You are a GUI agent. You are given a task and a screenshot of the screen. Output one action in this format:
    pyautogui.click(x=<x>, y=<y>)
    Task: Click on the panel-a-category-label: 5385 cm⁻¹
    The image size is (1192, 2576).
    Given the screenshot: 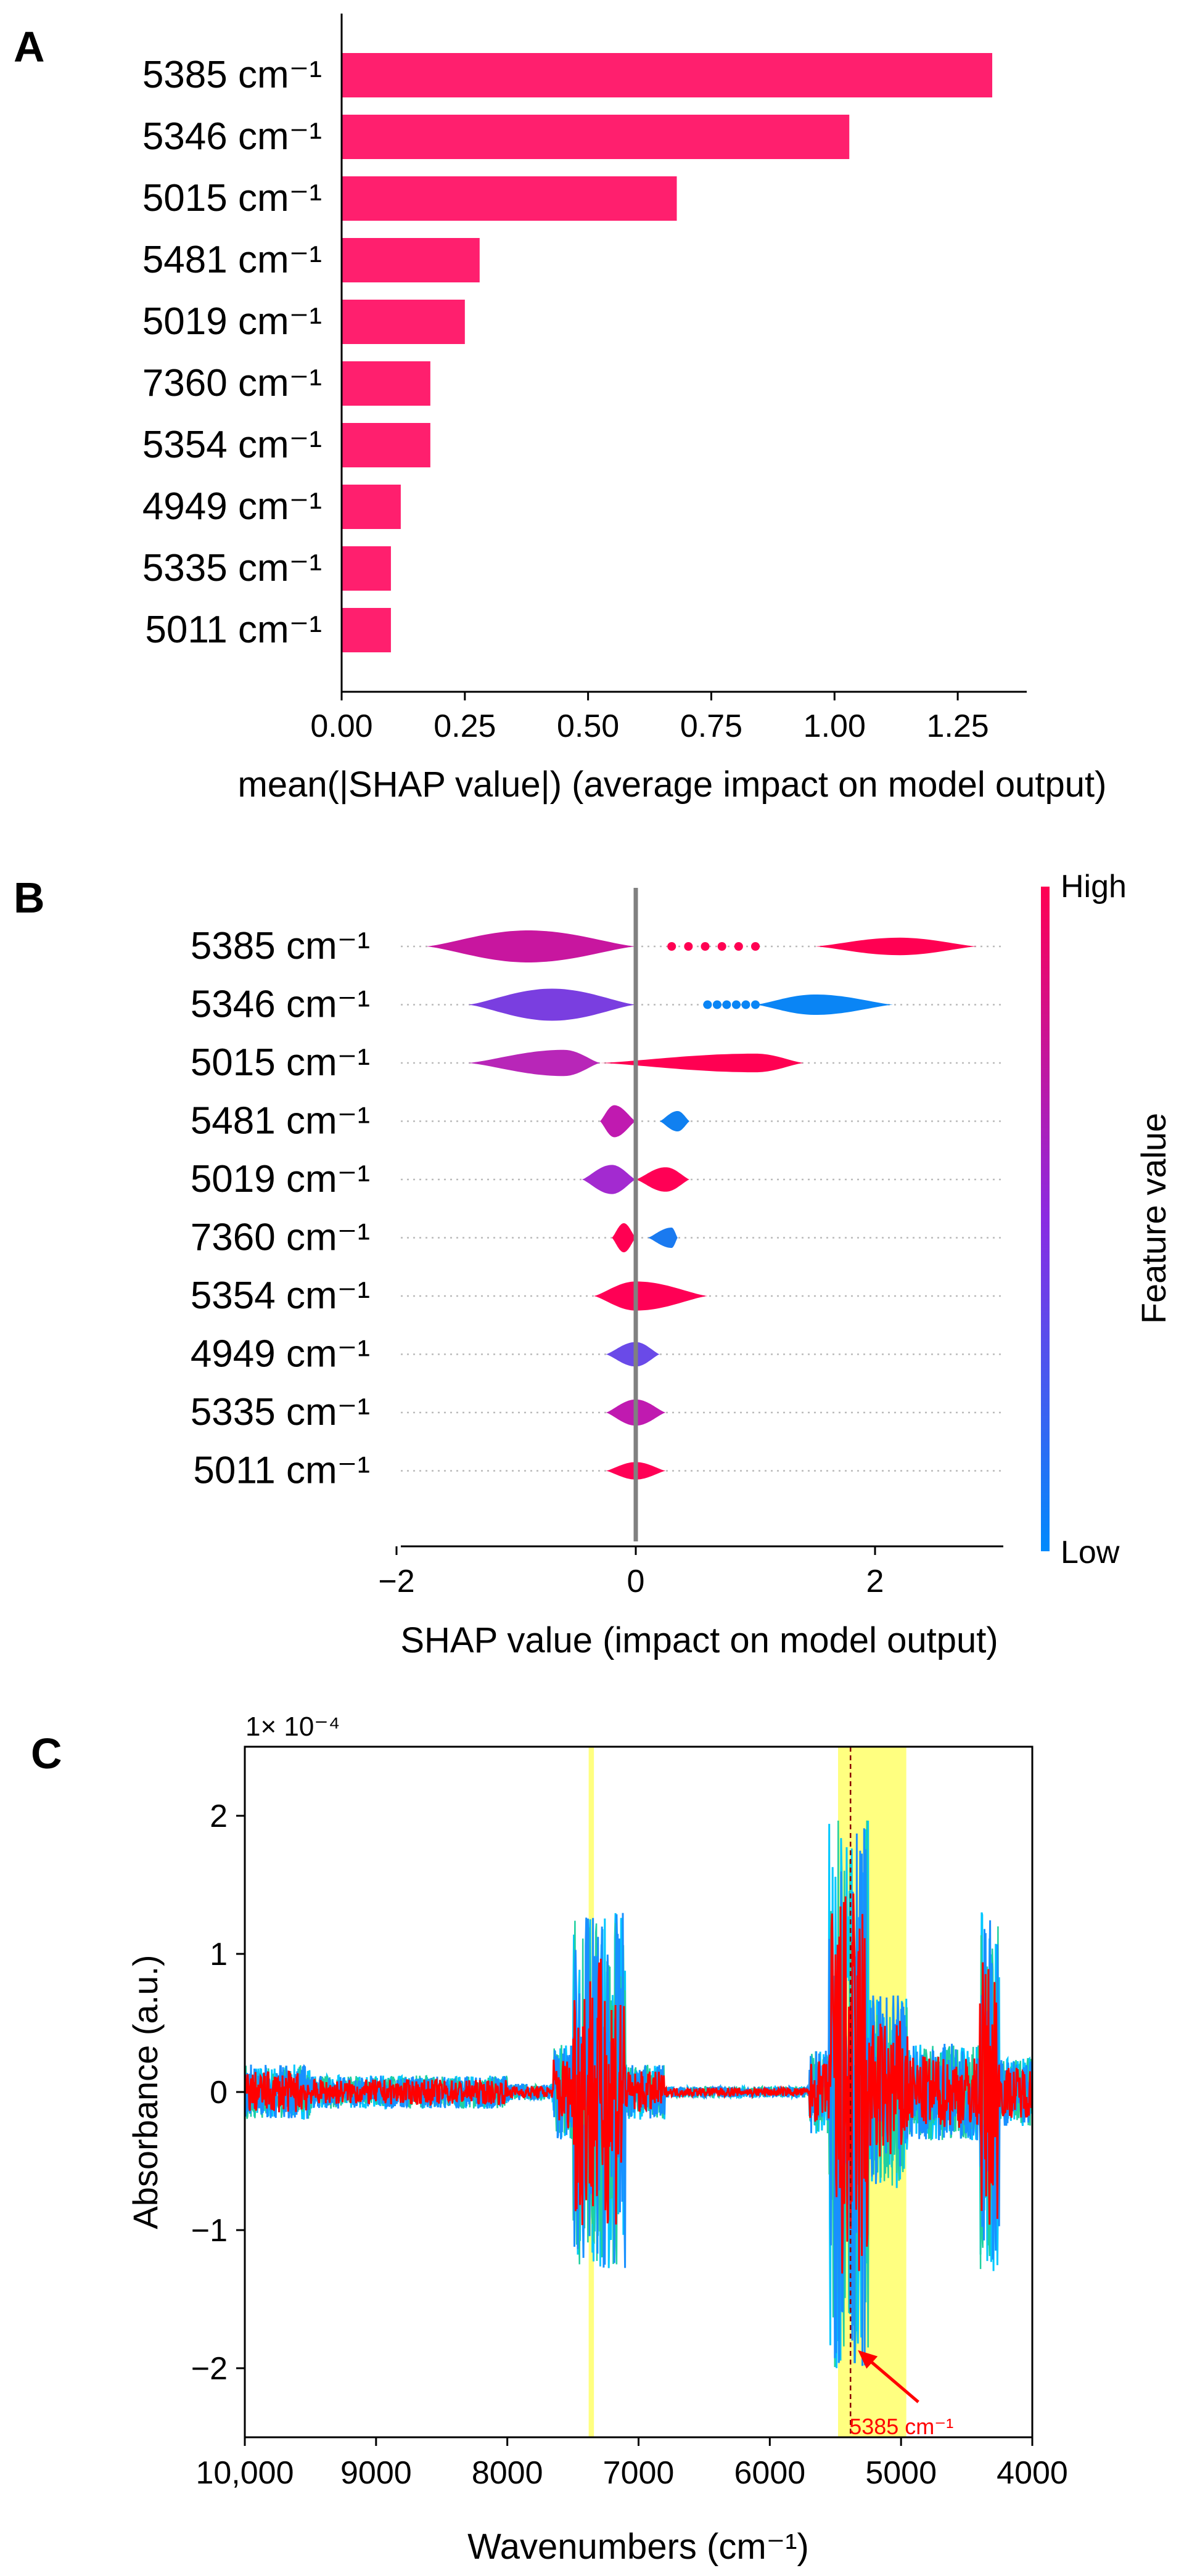 What is the action you would take?
    pyautogui.click(x=232, y=75)
    